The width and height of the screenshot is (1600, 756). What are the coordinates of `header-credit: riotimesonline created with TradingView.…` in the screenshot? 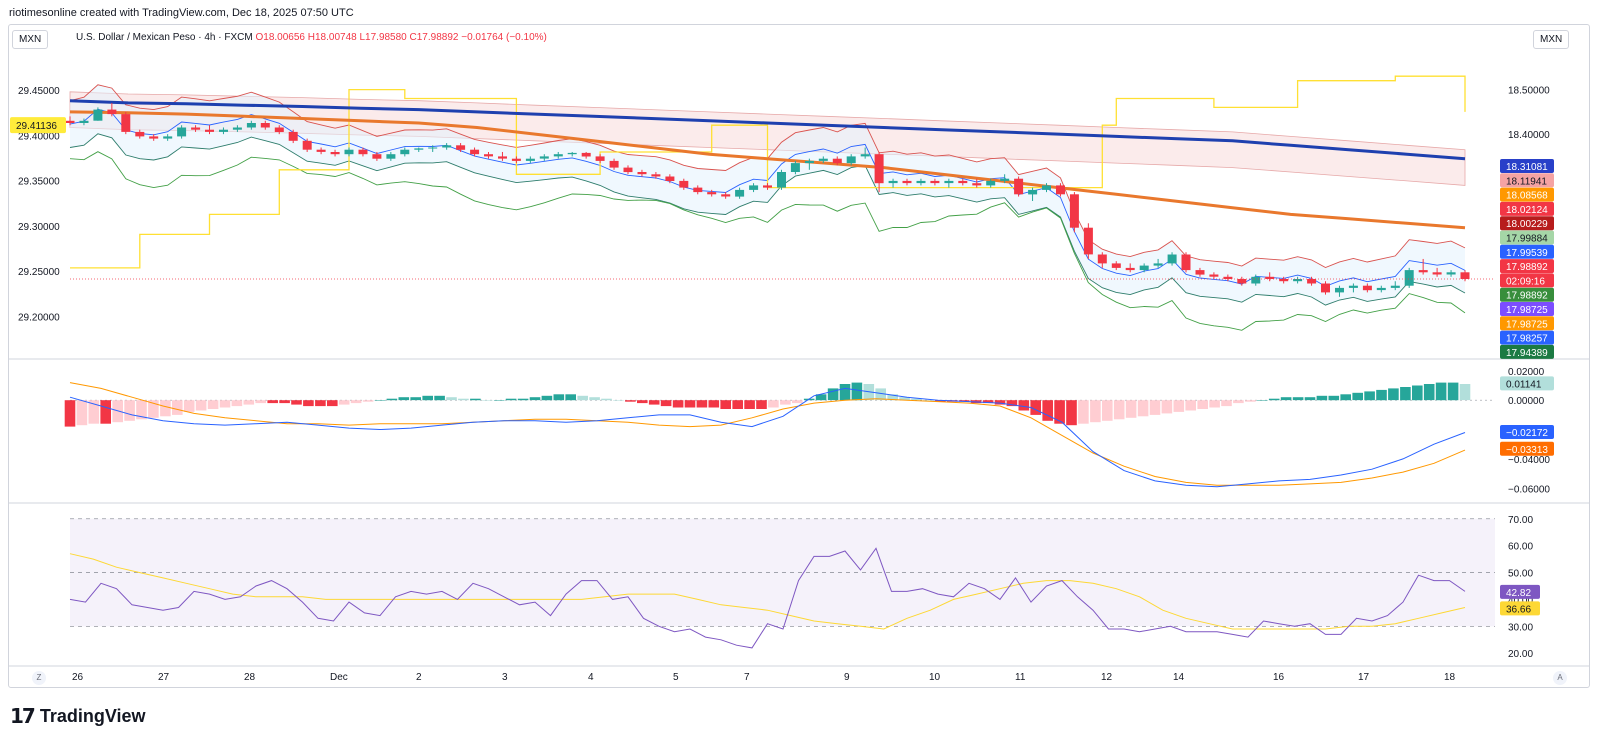 It's located at (181, 13).